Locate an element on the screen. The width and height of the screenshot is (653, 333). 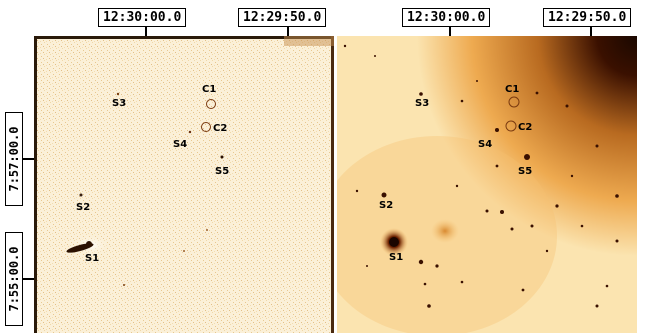
dec-label-2: 7:55:00.0 is located at coordinates (14, 279).